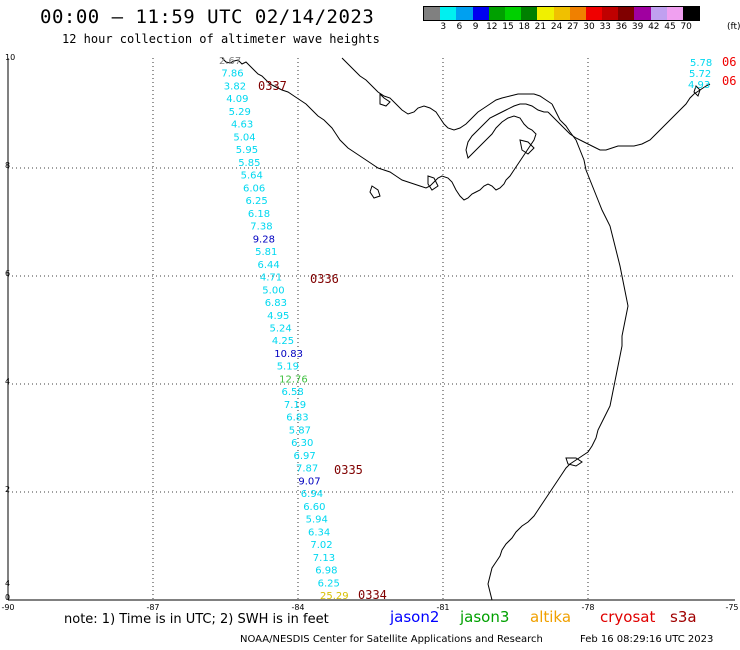 This screenshot has height=650, width=740. I want to click on wave-height-label: 5.95, so click(247, 150).